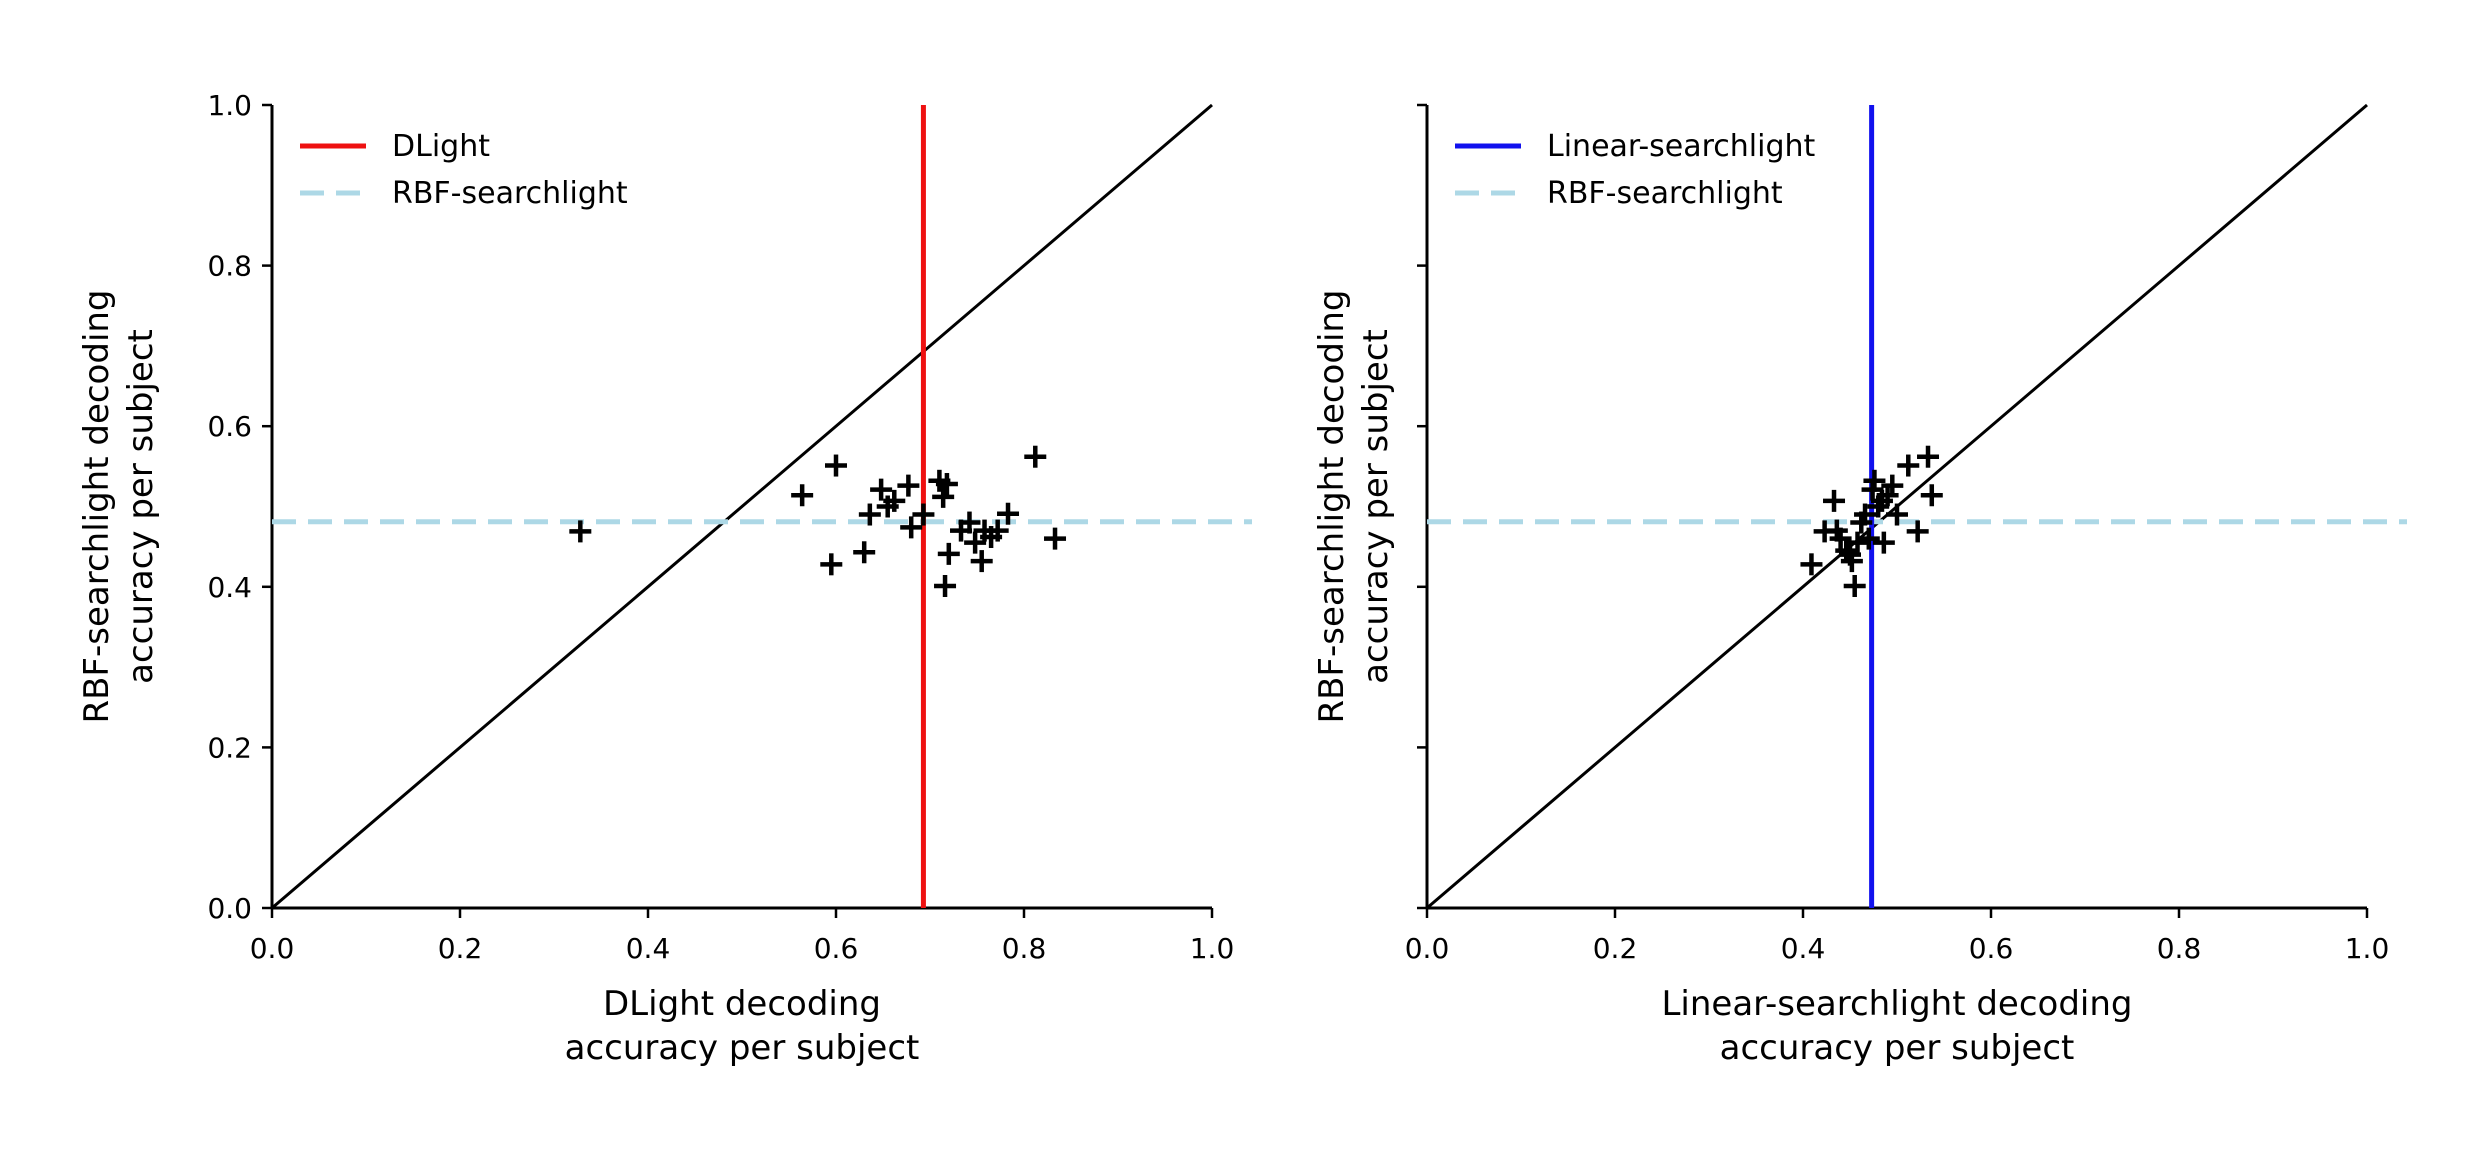 Image resolution: width=2475 pixels, height=1155 pixels. I want to click on right-x-tick-label: 0.6, so click(1991, 948).